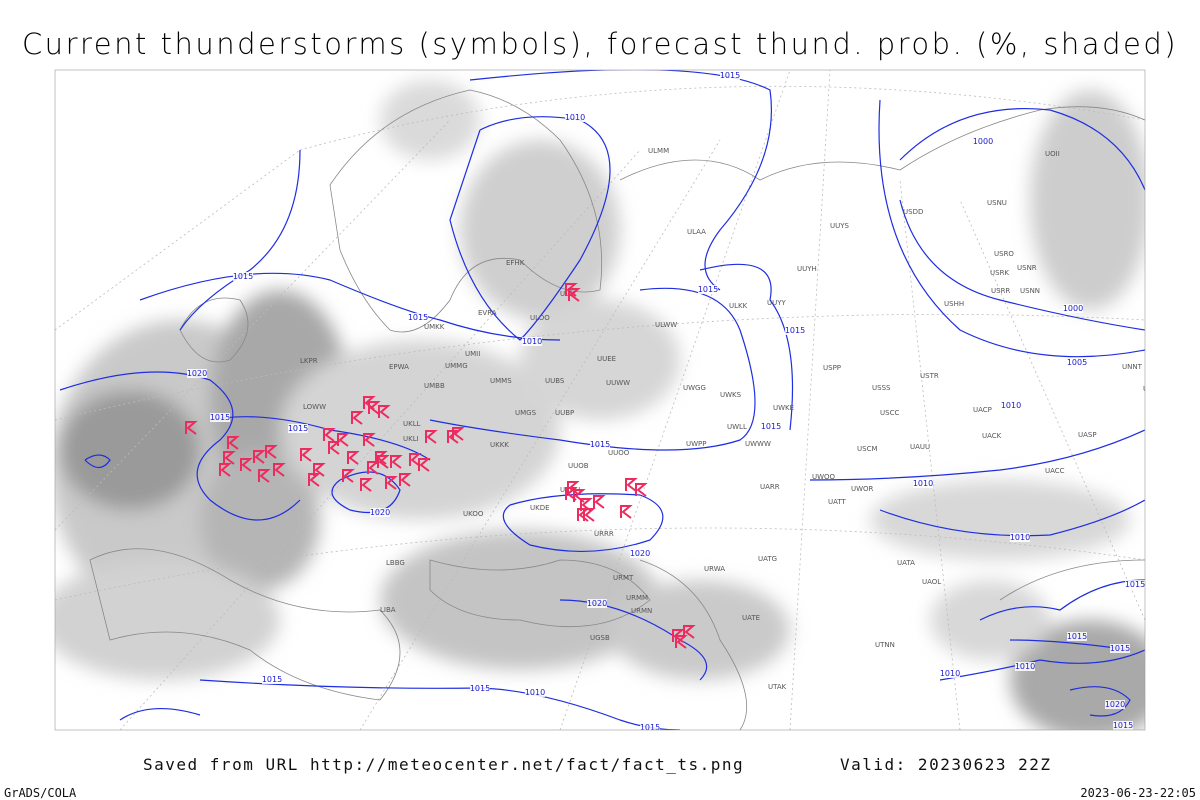 The width and height of the screenshot is (1200, 800). What do you see at coordinates (738, 306) in the screenshot?
I see `station-label: ULKK` at bounding box center [738, 306].